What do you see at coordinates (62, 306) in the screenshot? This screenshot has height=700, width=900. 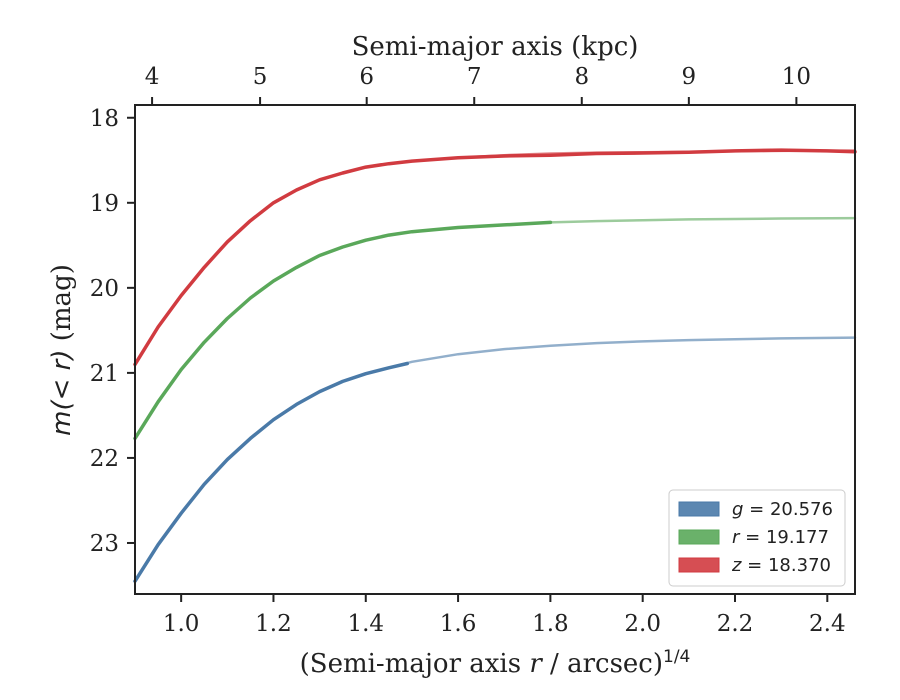 I see `y-axis-label-unit: (mag)` at bounding box center [62, 306].